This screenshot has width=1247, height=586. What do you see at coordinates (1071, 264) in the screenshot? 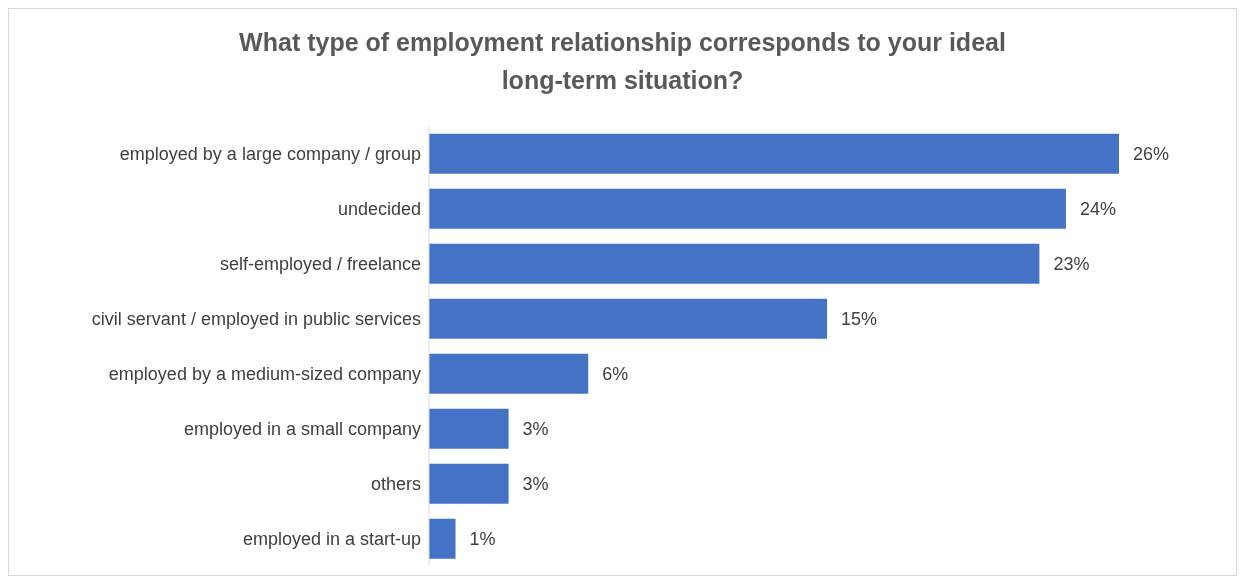
I see `data-label: 23%` at bounding box center [1071, 264].